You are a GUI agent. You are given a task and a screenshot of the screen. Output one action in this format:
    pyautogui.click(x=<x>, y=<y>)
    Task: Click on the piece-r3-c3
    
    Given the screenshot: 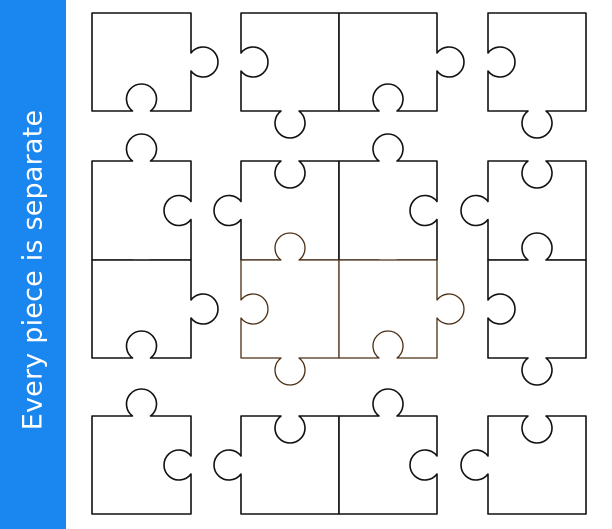 What is the action you would take?
    pyautogui.click(x=401, y=309)
    